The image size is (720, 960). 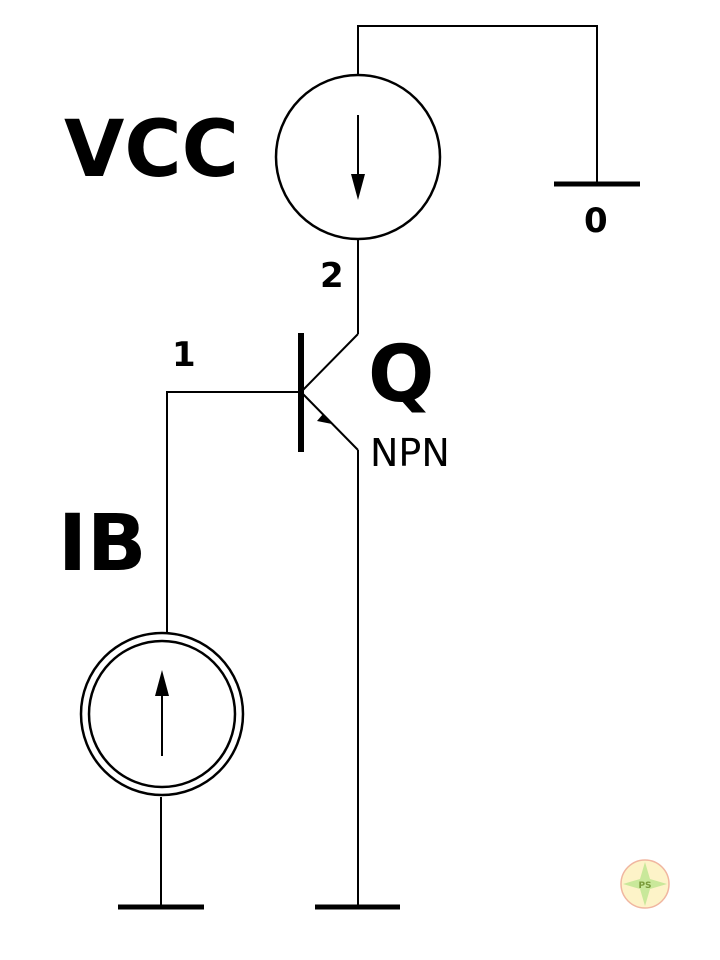 I want to click on transistor-model: NPN, so click(x=410, y=453).